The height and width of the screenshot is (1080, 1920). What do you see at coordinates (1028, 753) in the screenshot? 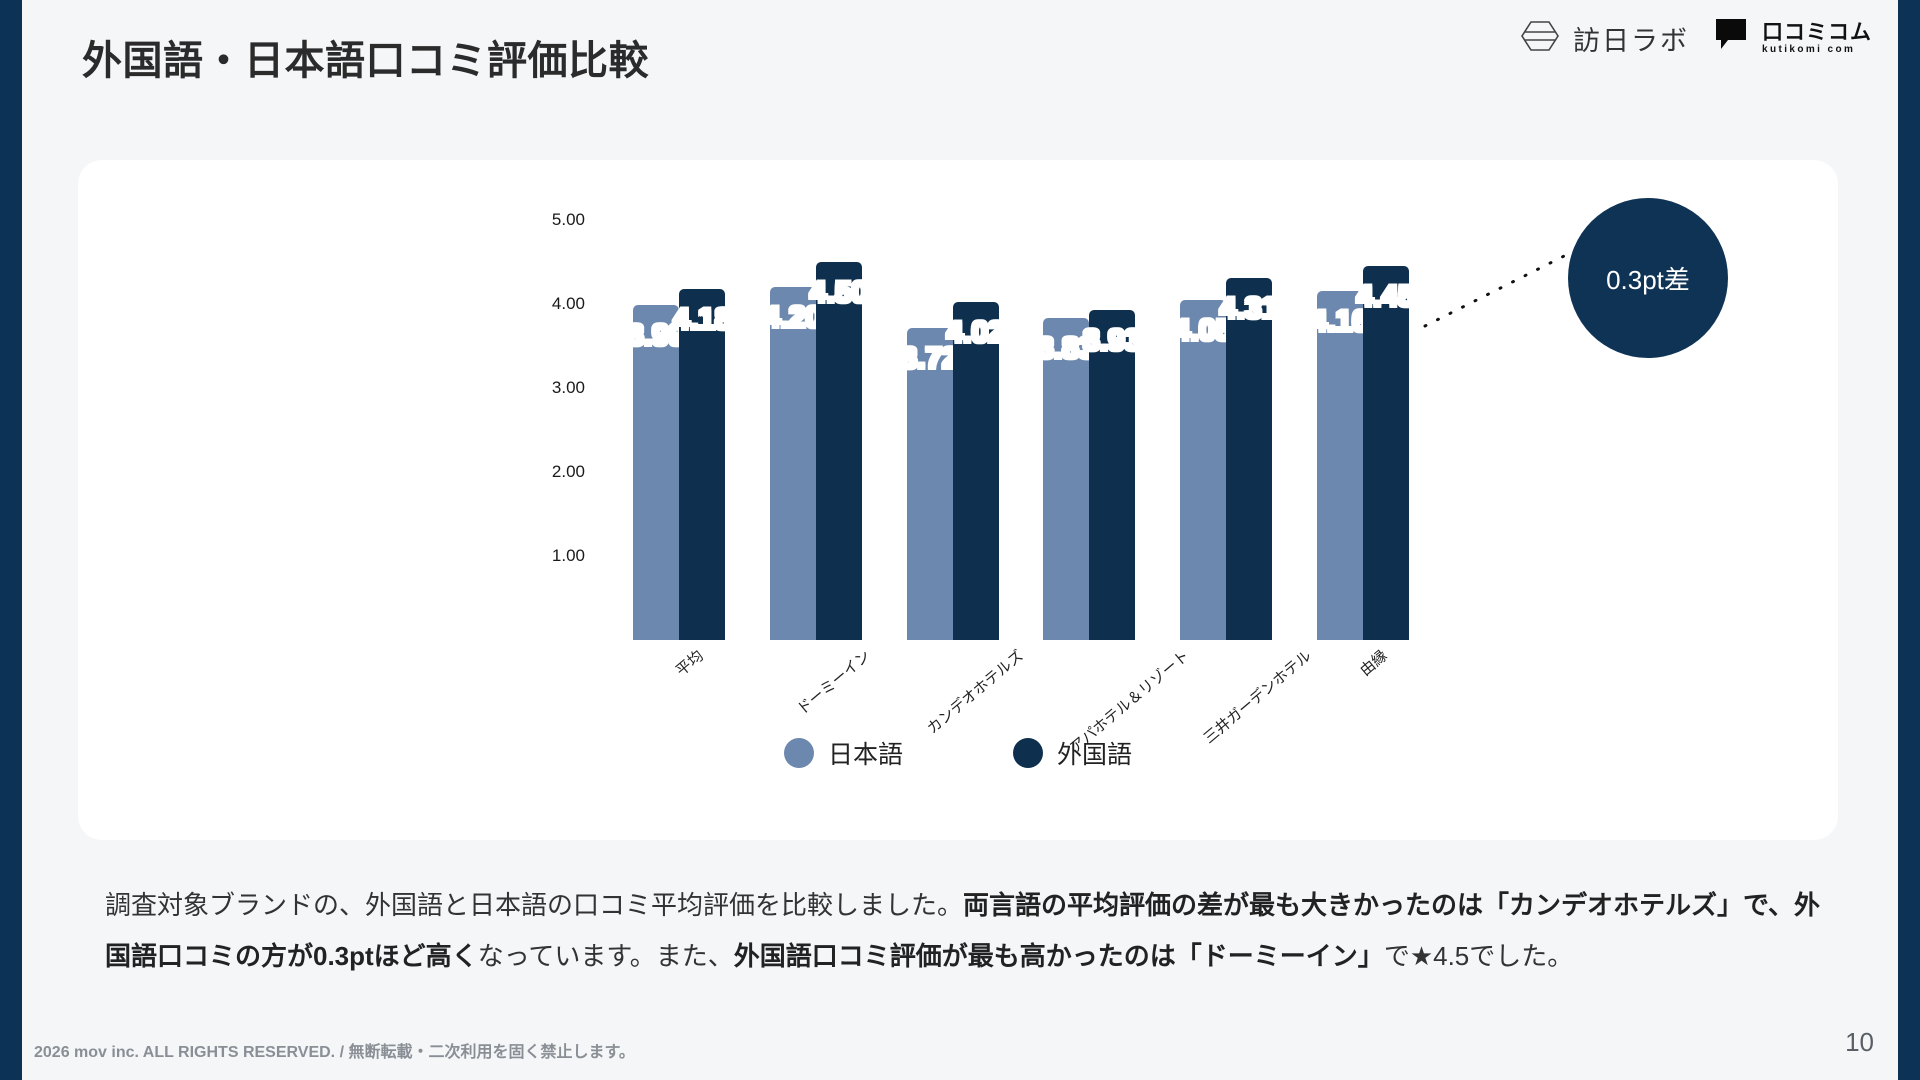
I see `legend-swatch-foreign-icon` at bounding box center [1028, 753].